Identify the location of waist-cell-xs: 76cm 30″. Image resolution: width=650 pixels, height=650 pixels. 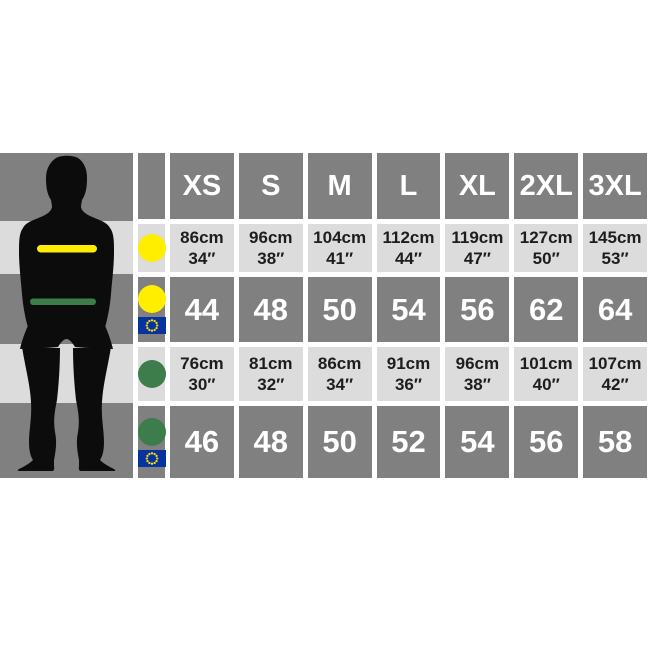
(202, 374).